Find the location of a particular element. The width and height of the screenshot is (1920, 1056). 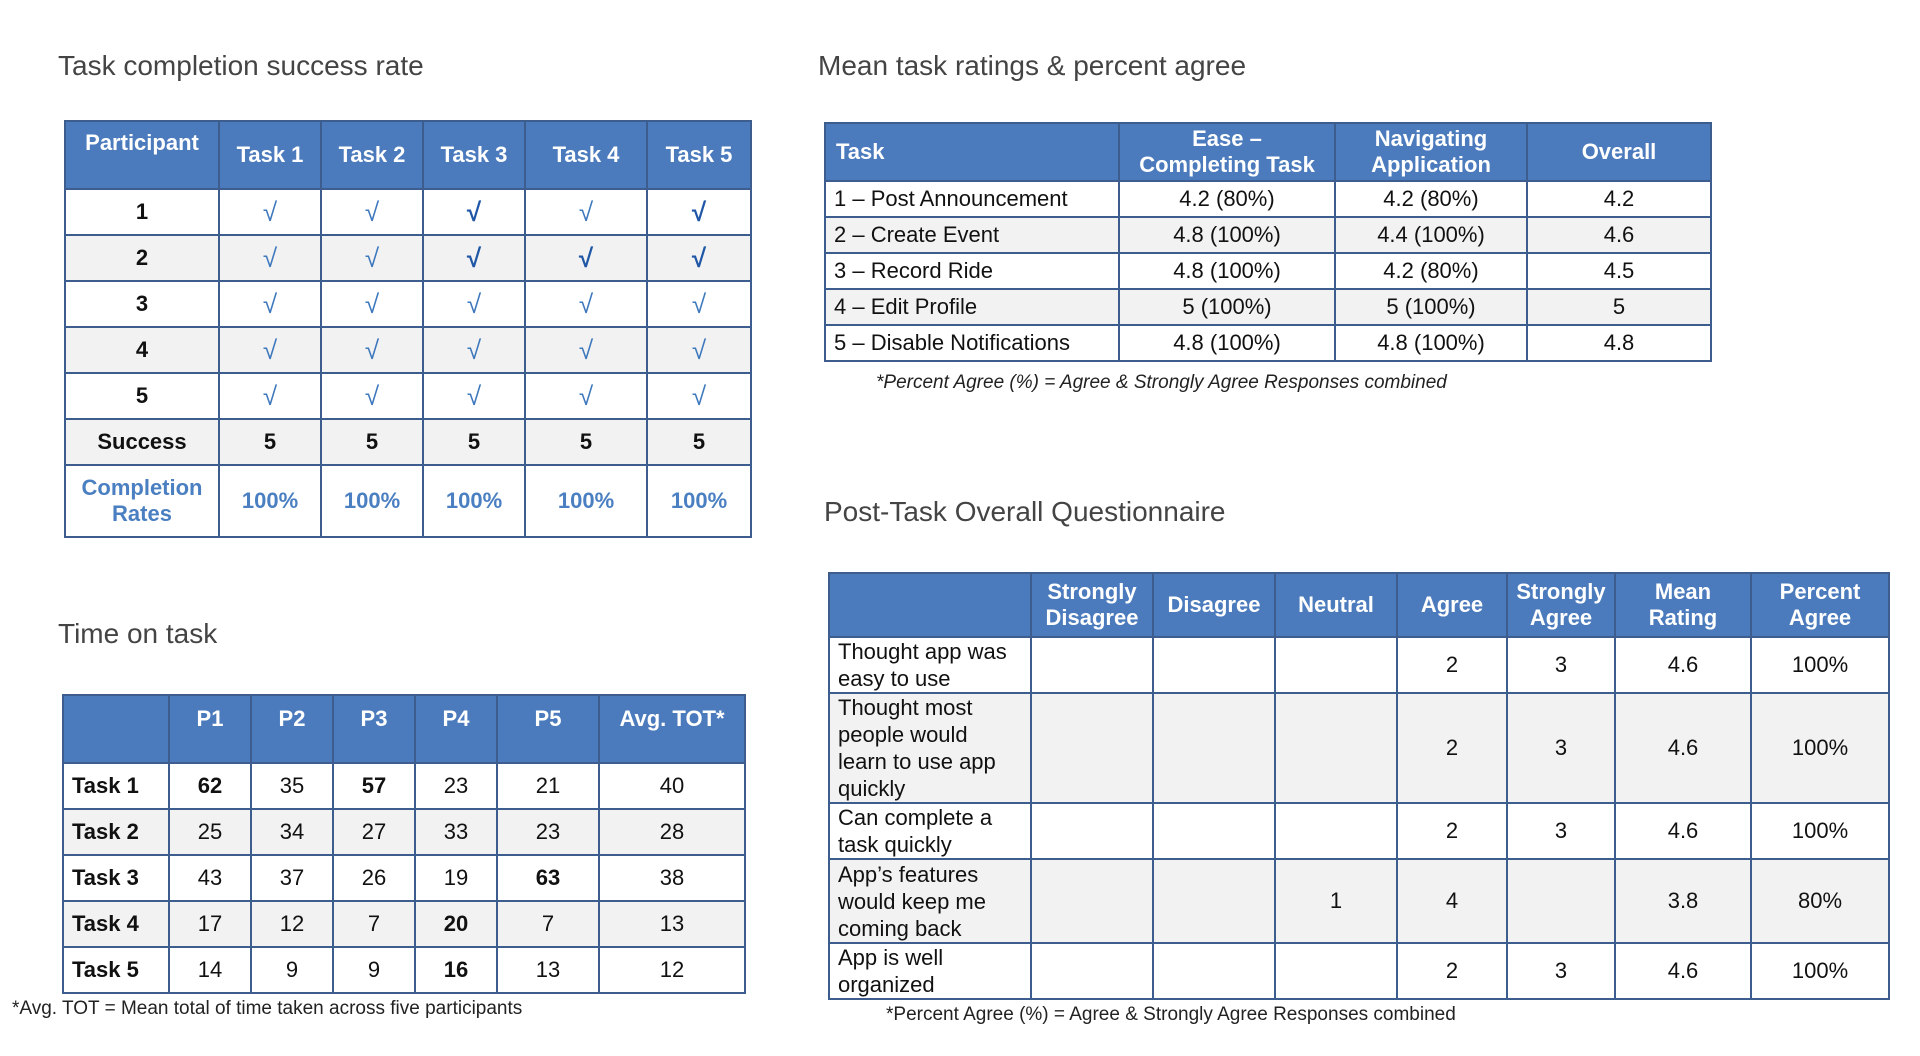

tot-avg: 38 is located at coordinates (672, 878).